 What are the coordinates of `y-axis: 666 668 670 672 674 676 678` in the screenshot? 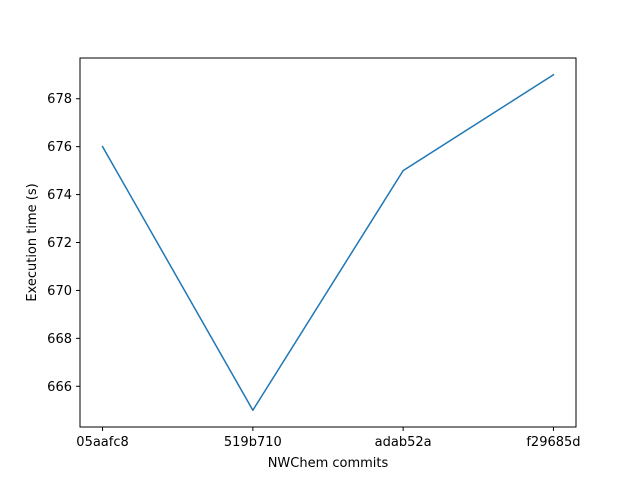 It's located at (63, 243).